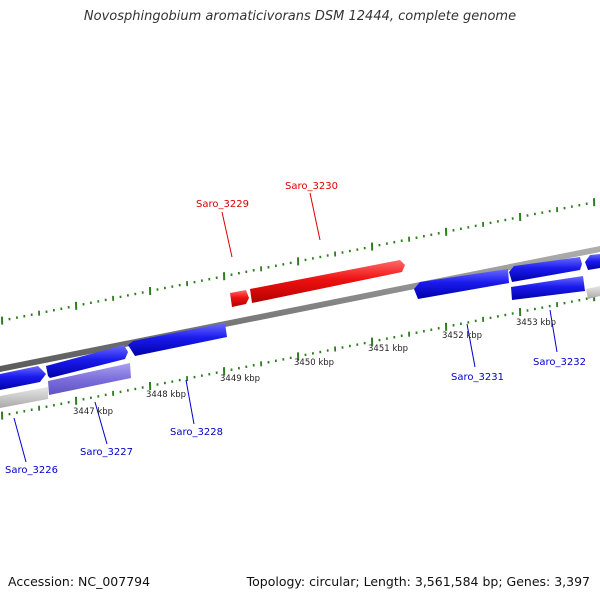 This screenshot has width=600, height=600. Describe the element at coordinates (106, 452) in the screenshot. I see `gene-label-saro-3227: Saro_3227` at that location.